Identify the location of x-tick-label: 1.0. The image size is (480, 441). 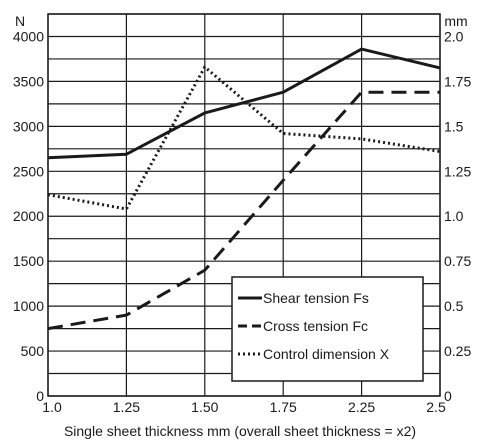
(52, 407).